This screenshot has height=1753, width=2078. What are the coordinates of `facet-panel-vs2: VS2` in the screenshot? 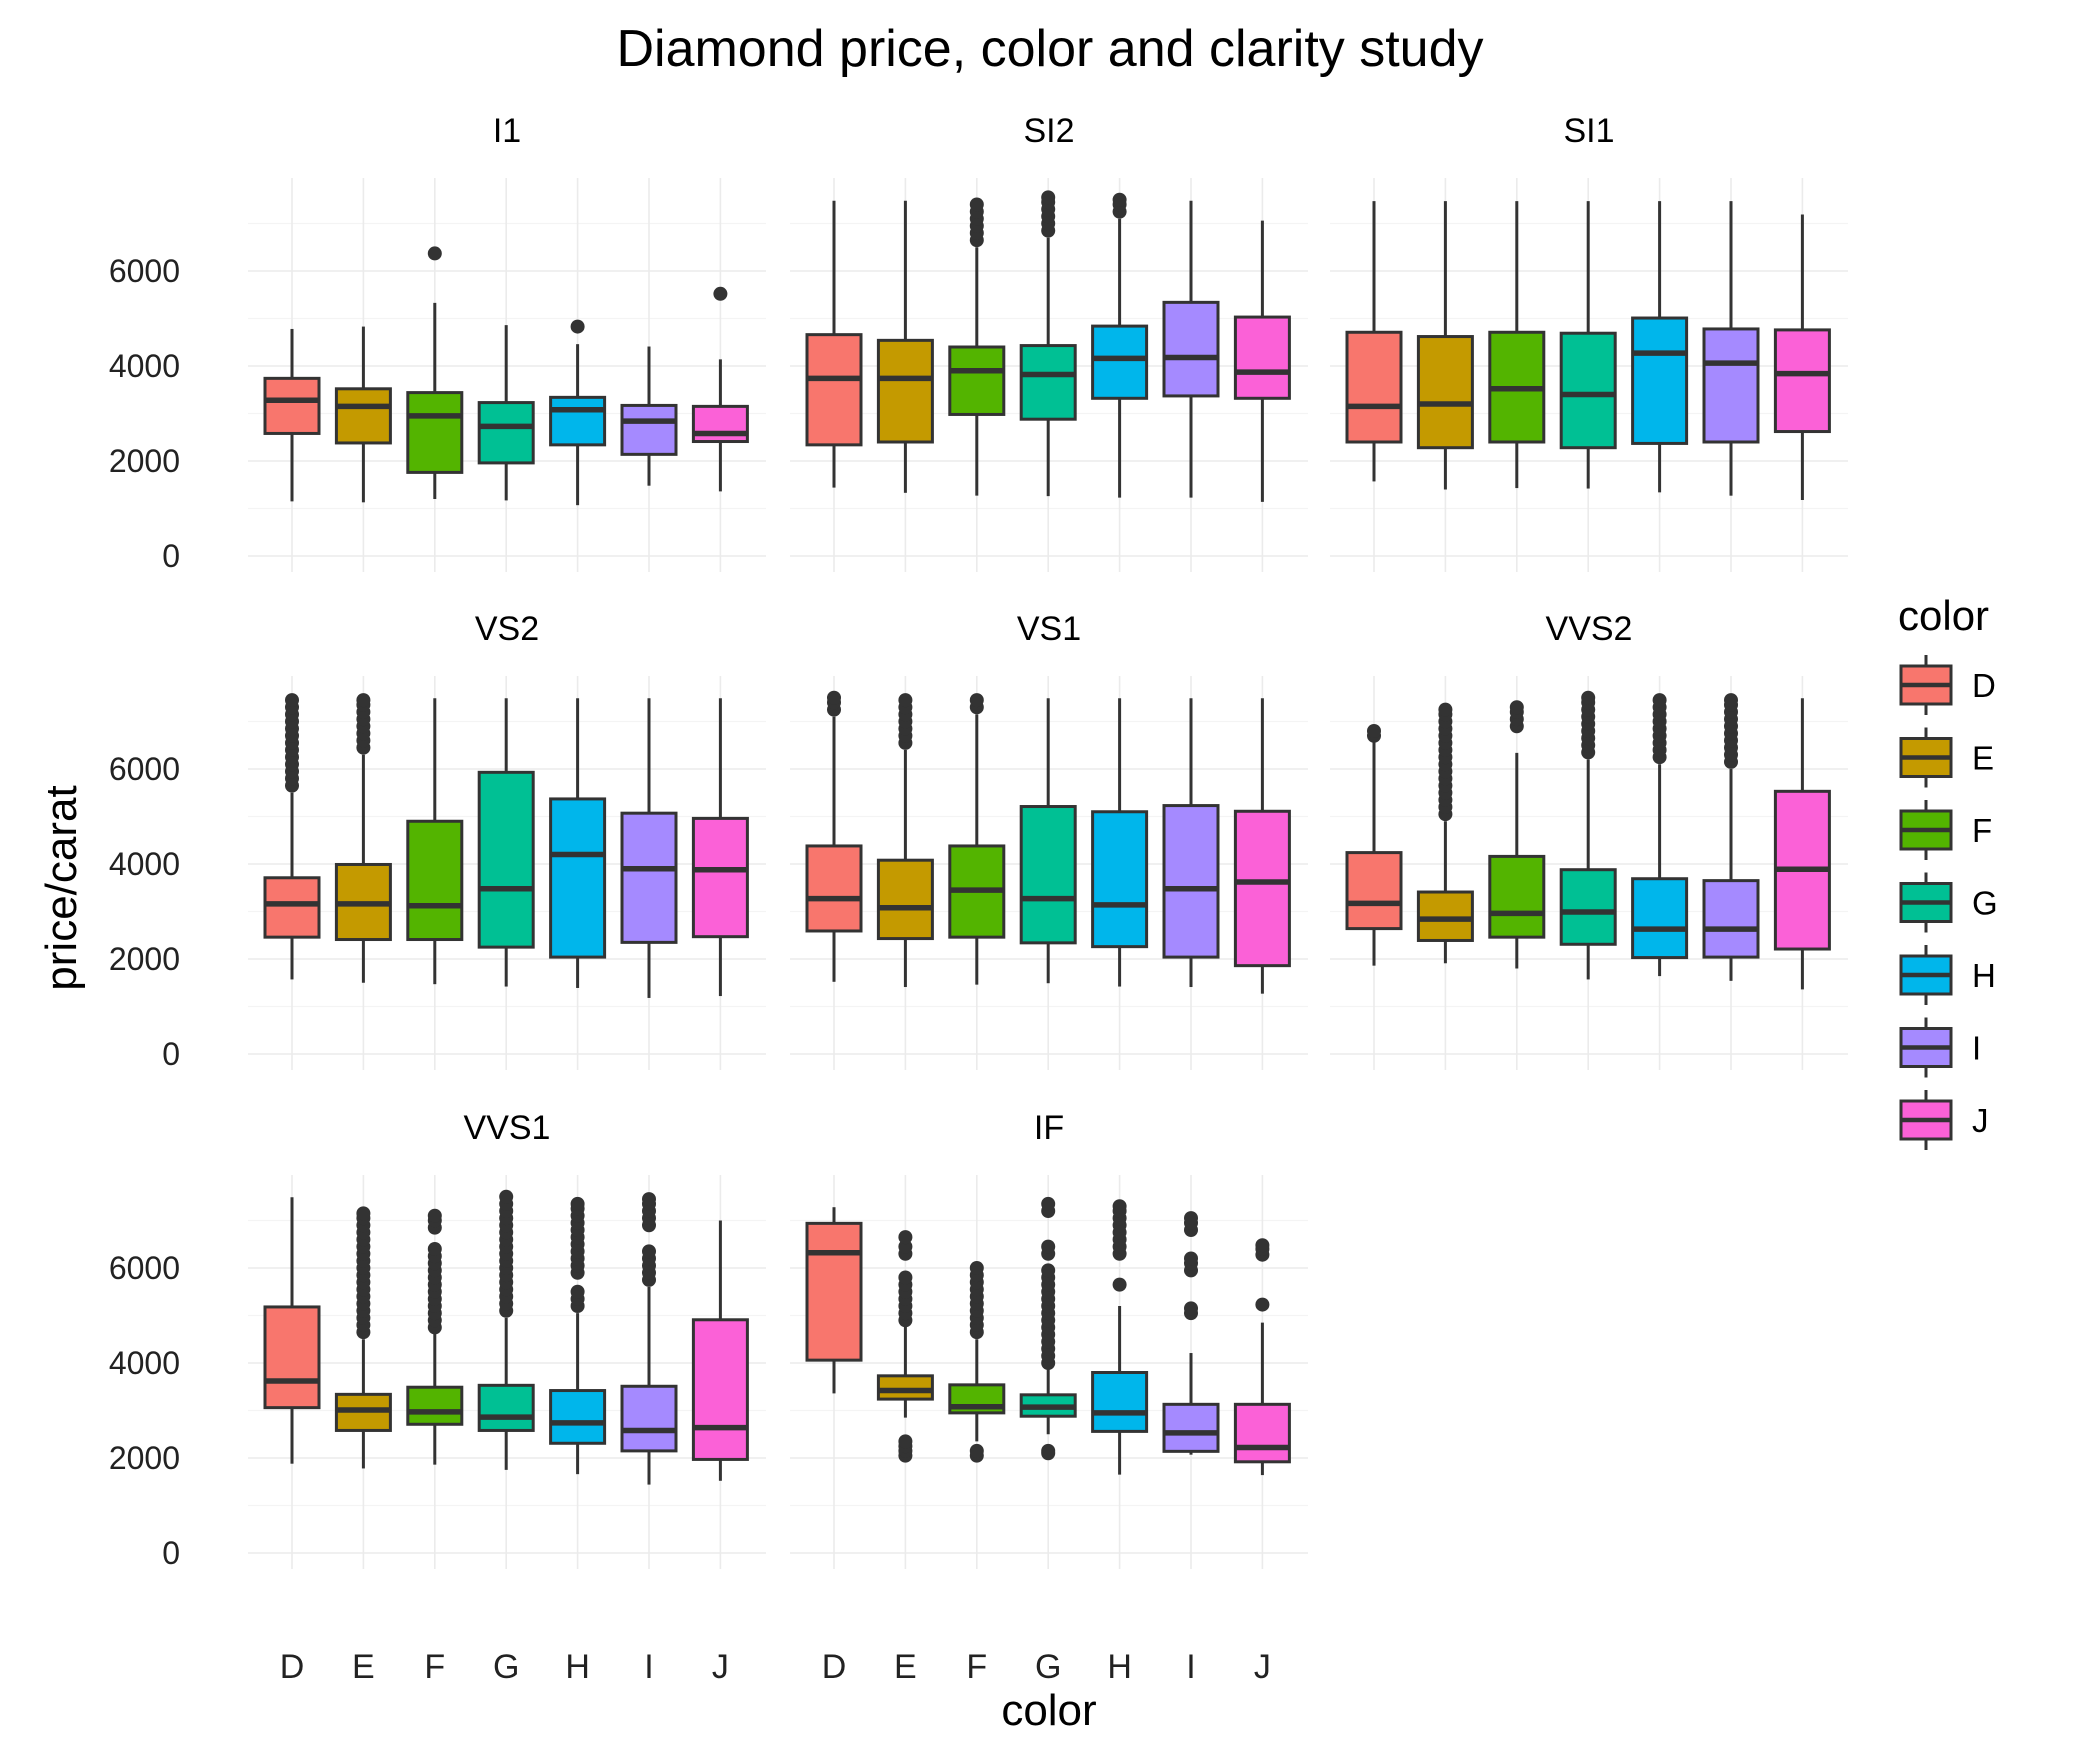 It's located at (507, 840).